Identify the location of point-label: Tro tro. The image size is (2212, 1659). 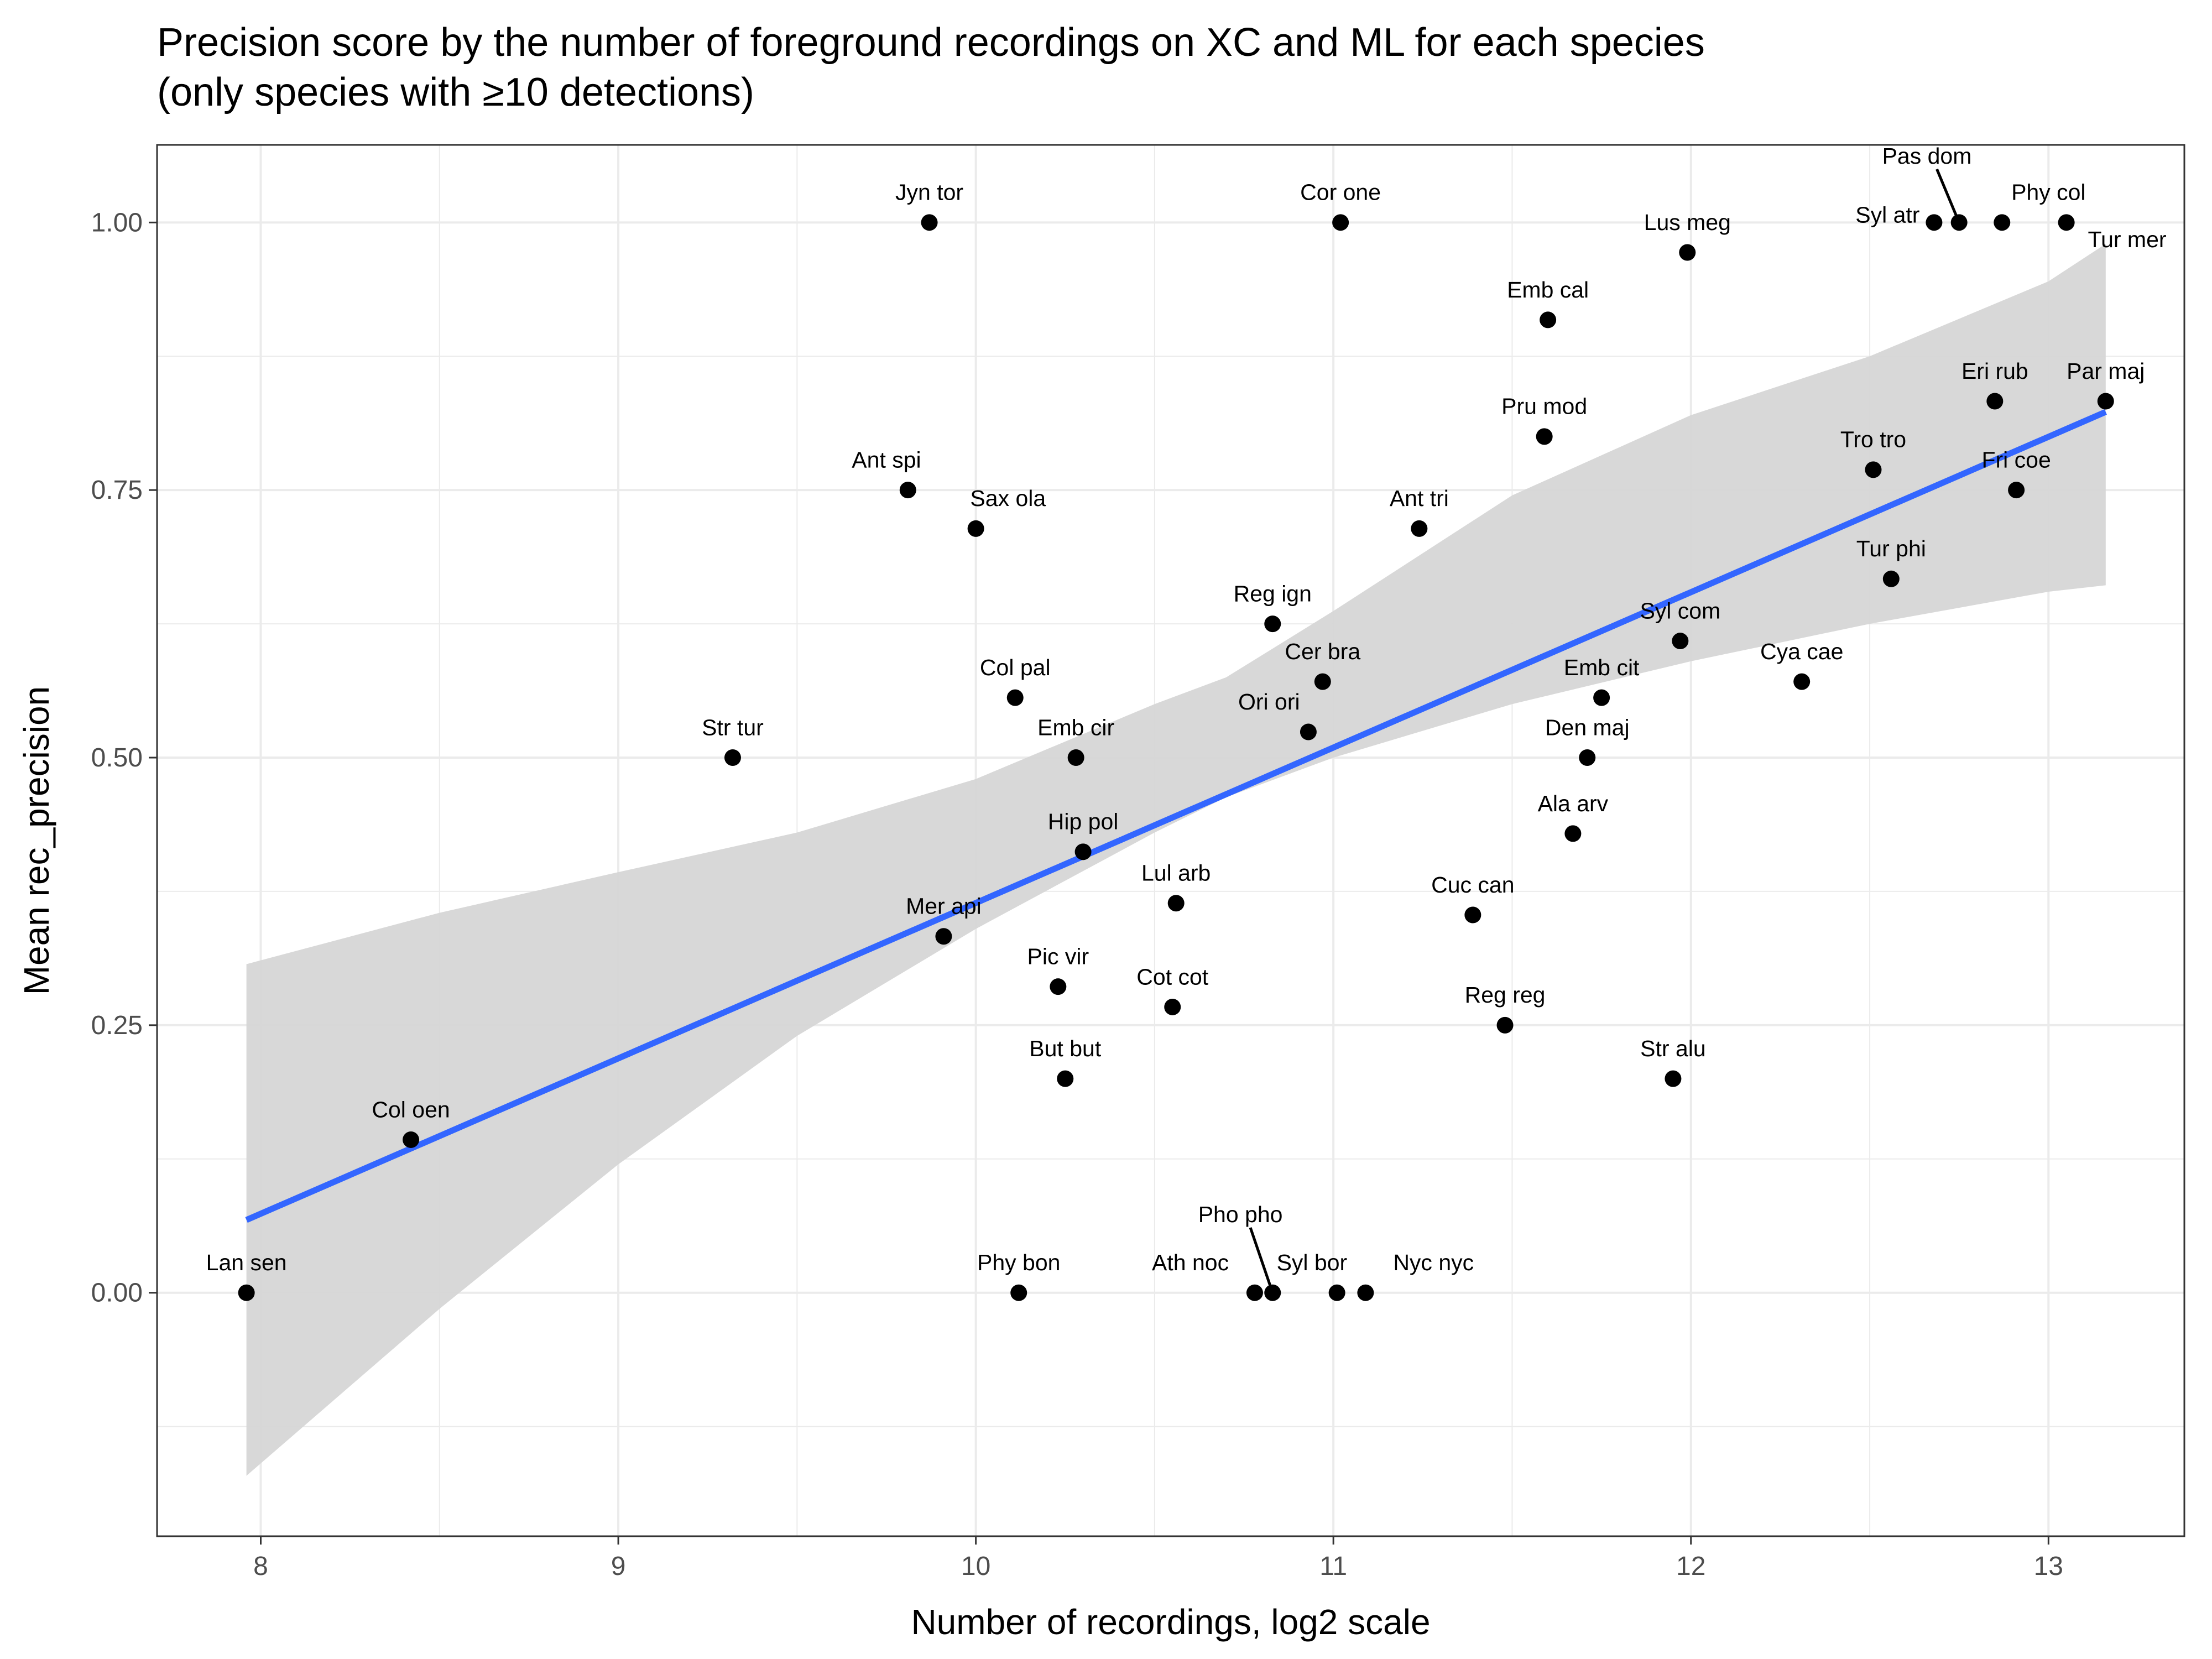
(1873, 440).